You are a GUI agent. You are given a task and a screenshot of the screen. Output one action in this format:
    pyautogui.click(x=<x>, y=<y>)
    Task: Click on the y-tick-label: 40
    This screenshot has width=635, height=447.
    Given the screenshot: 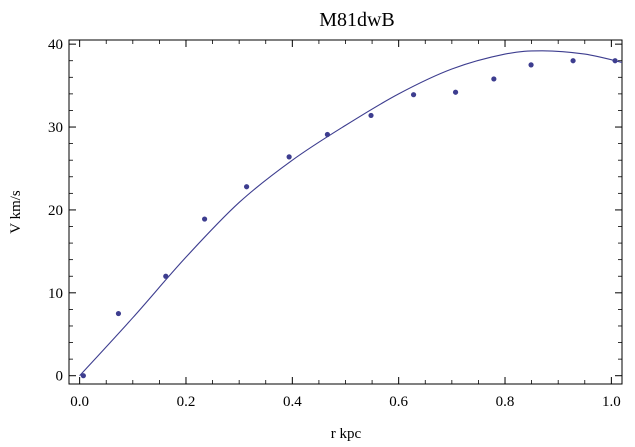 What is the action you would take?
    pyautogui.click(x=55, y=45)
    